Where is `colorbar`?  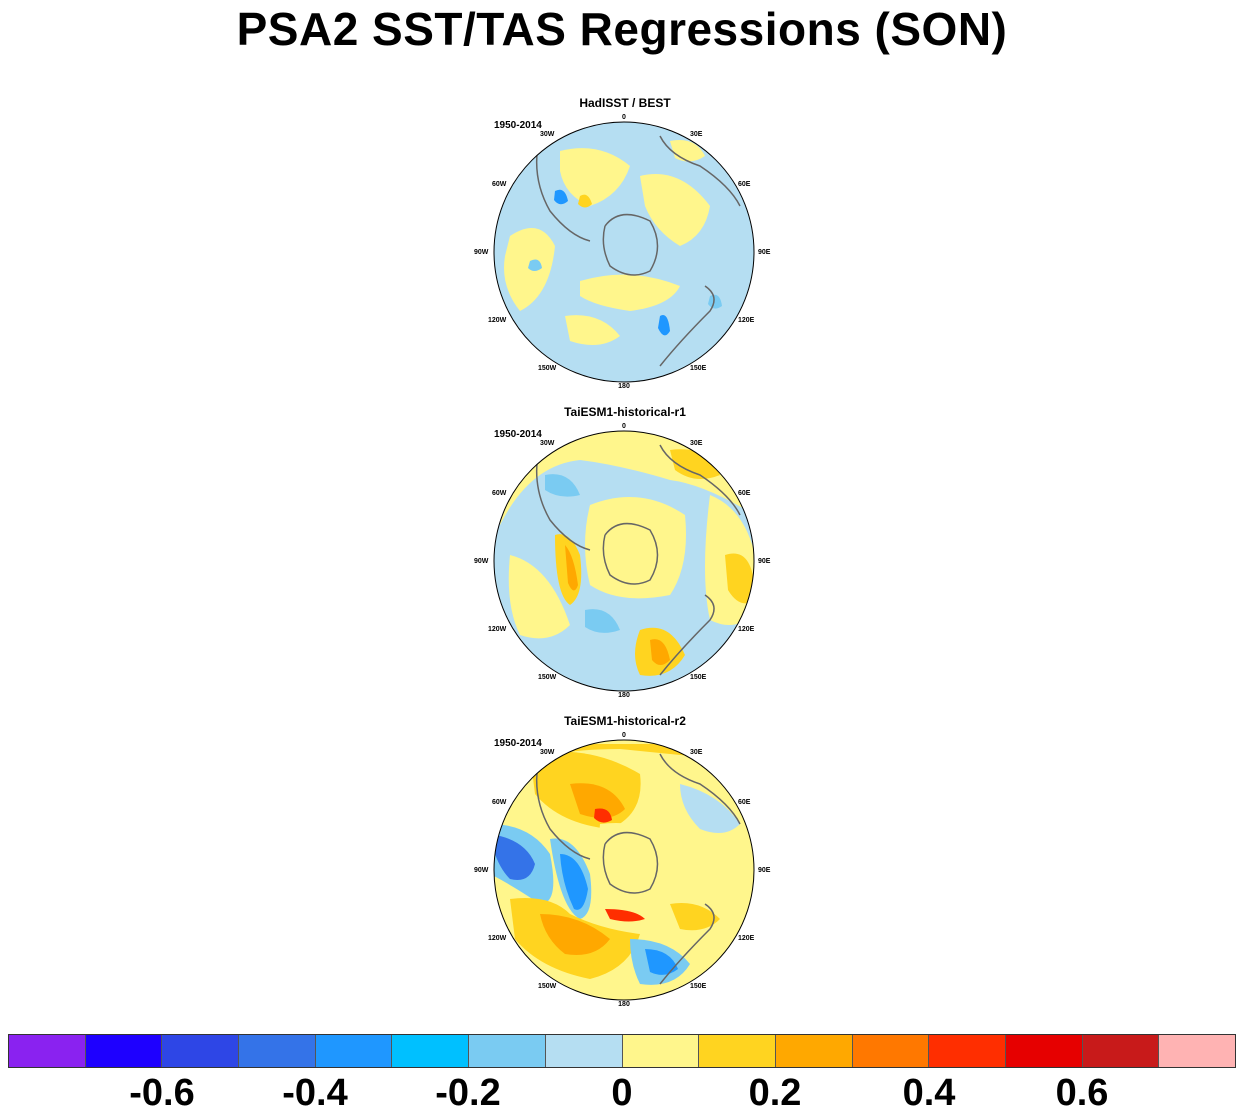 colorbar is located at coordinates (622, 1051).